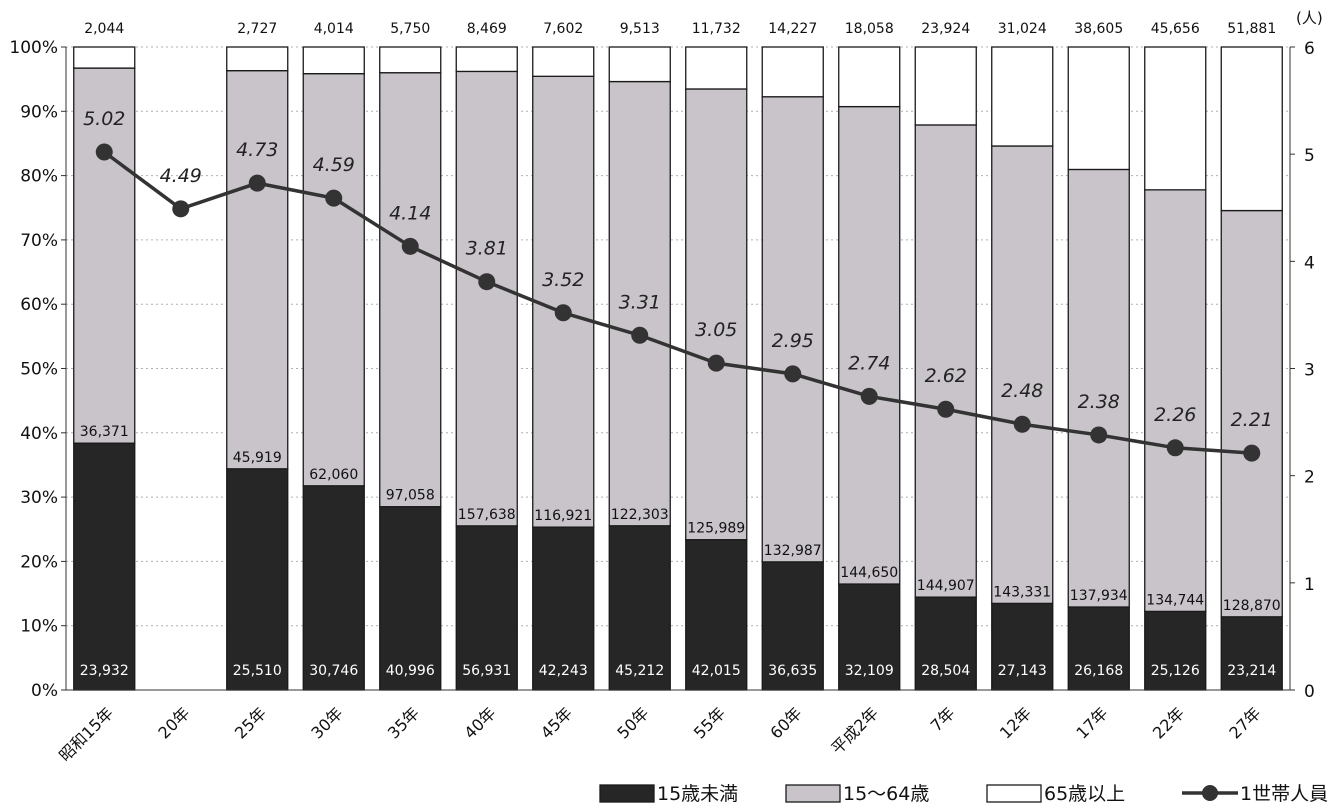 The image size is (1339, 812). I want to click on bar-label-under15: 36,635, so click(792, 671).